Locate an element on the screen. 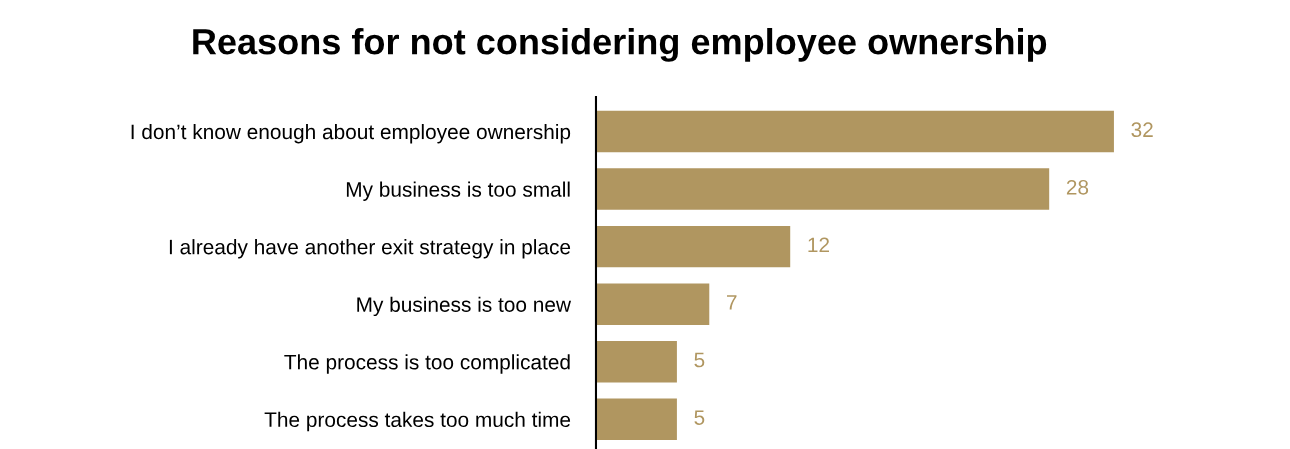 The width and height of the screenshot is (1290, 449). data-label: 12 is located at coordinates (819, 245).